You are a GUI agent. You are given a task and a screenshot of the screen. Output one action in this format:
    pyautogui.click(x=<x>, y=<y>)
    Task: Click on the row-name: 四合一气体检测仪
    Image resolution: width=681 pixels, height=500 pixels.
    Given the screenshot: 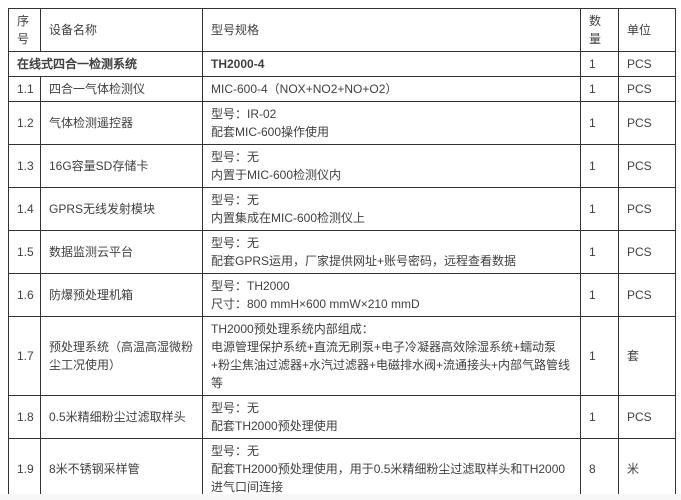 What is the action you would take?
    pyautogui.click(x=121, y=89)
    